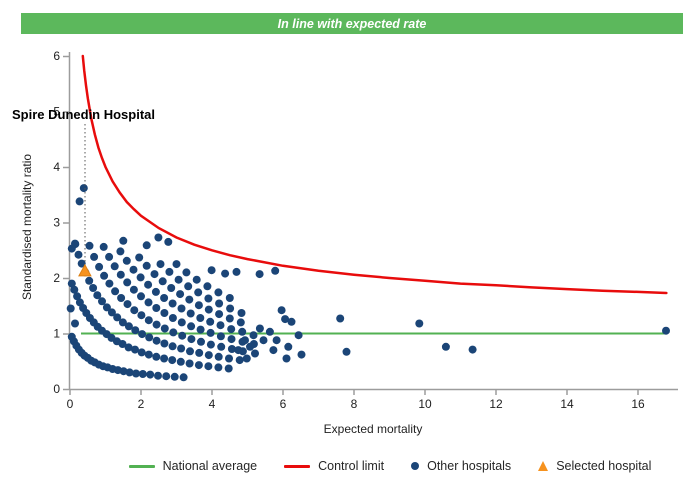 The width and height of the screenshot is (700, 500). Describe the element at coordinates (352, 23) in the screenshot. I see `status-banner: In line with expected rate` at that location.